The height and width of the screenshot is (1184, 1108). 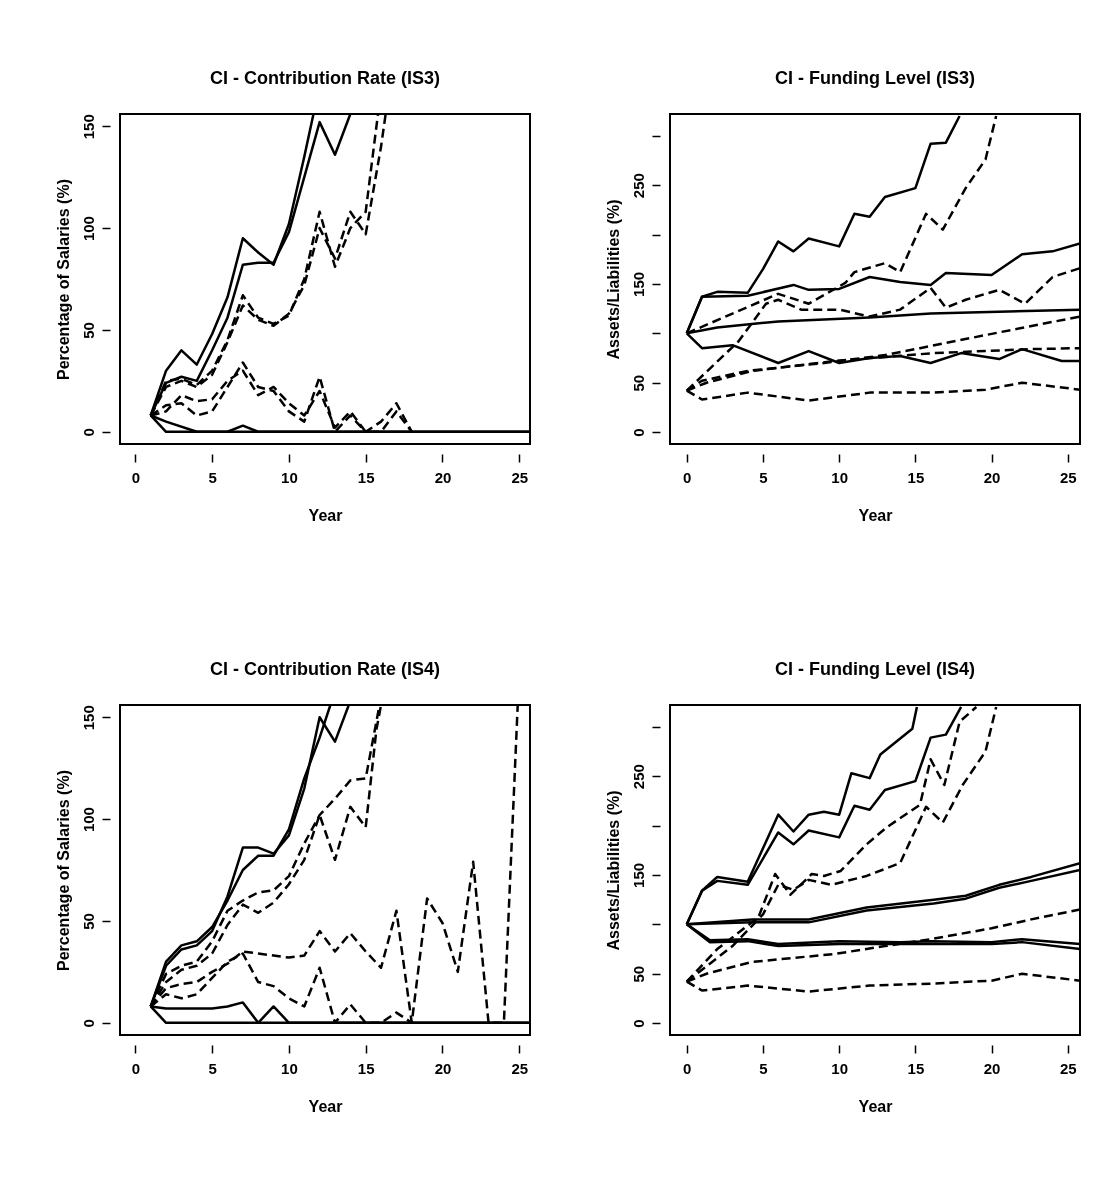 What do you see at coordinates (325, 77) in the screenshot?
I see `chart-title: CI - Contribution Rate (IS3)` at bounding box center [325, 77].